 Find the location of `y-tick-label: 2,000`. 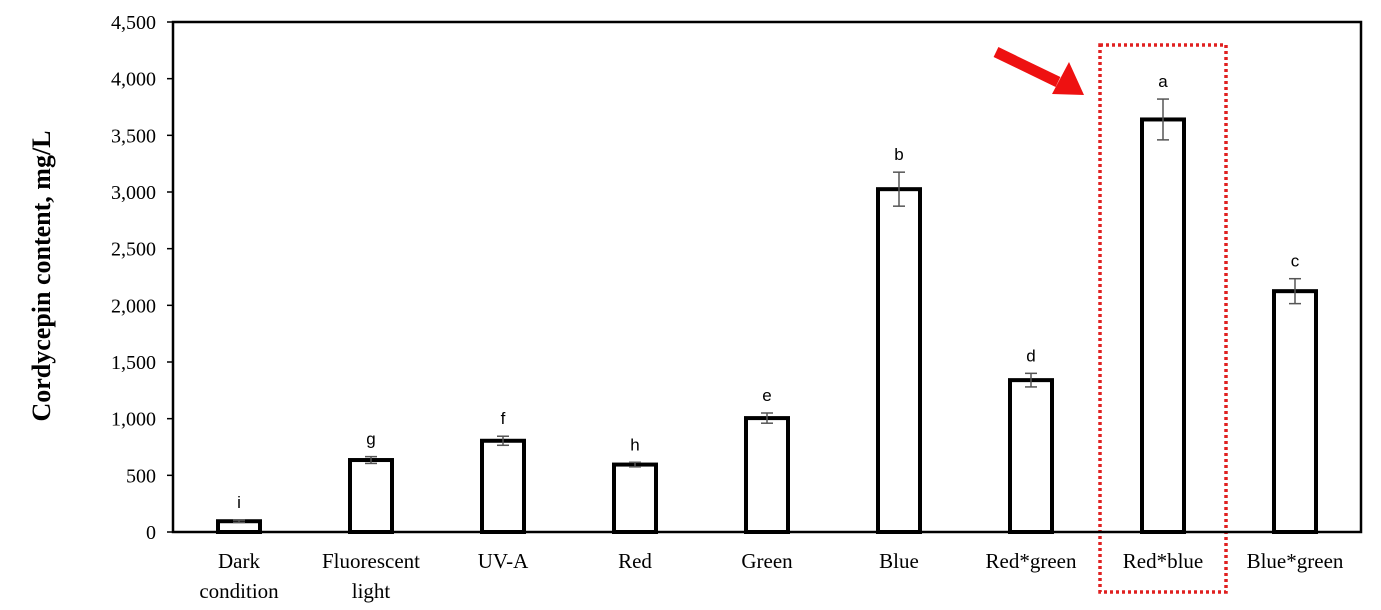

y-tick-label: 2,000 is located at coordinates (133, 306).